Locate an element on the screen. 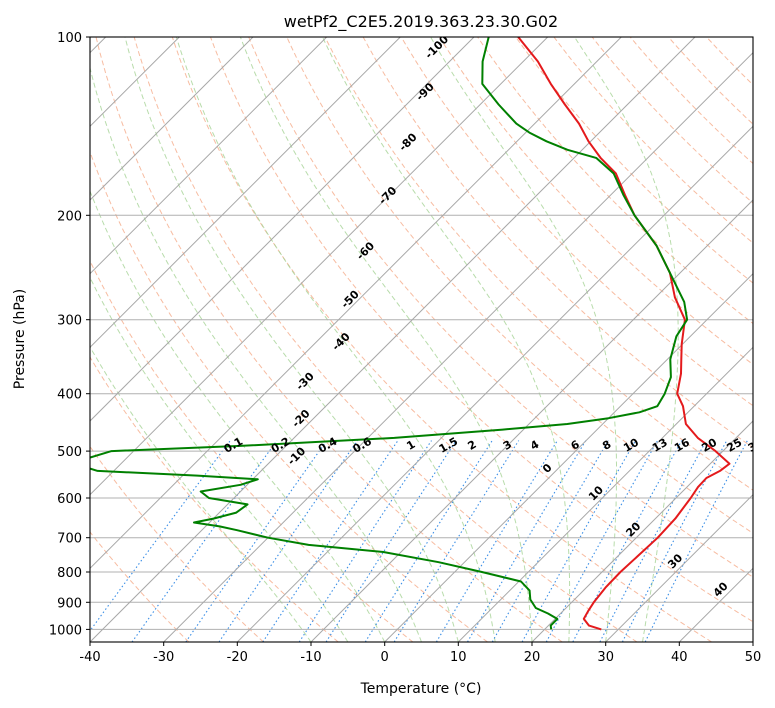 The image size is (775, 708). y-tick-label: 600 is located at coordinates (69, 499).